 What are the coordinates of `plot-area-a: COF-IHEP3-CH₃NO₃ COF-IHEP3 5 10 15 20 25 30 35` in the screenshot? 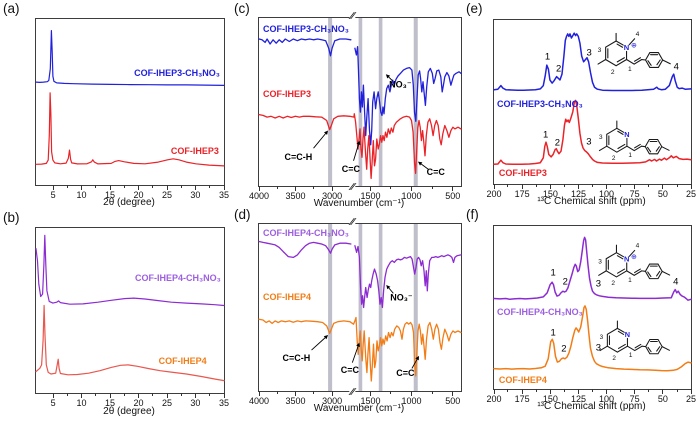 It's located at (132, 109).